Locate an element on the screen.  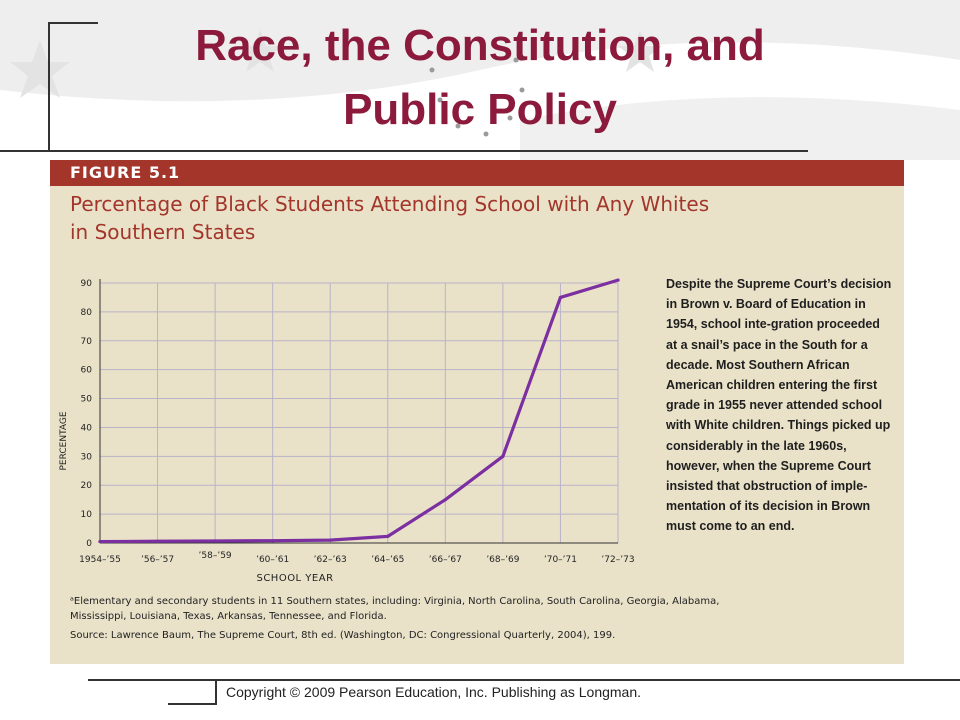
y-tick-label-7: 70 is located at coordinates (87, 342).